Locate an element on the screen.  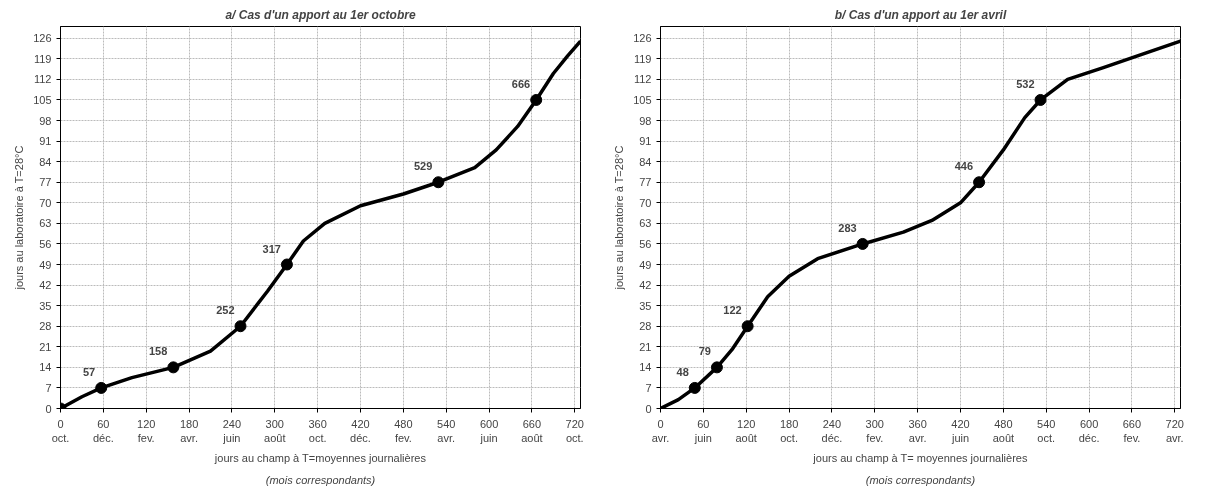
x-tick-label: 60 juin is located at coordinates (702, 430).